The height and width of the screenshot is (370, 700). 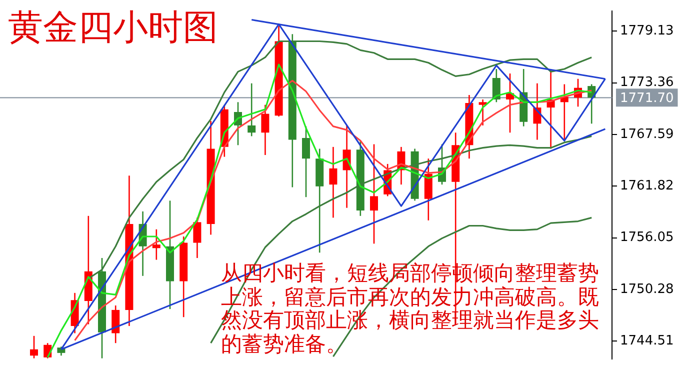 What do you see at coordinates (647, 186) in the screenshot?
I see `y-tick-label: 1761.82` at bounding box center [647, 186].